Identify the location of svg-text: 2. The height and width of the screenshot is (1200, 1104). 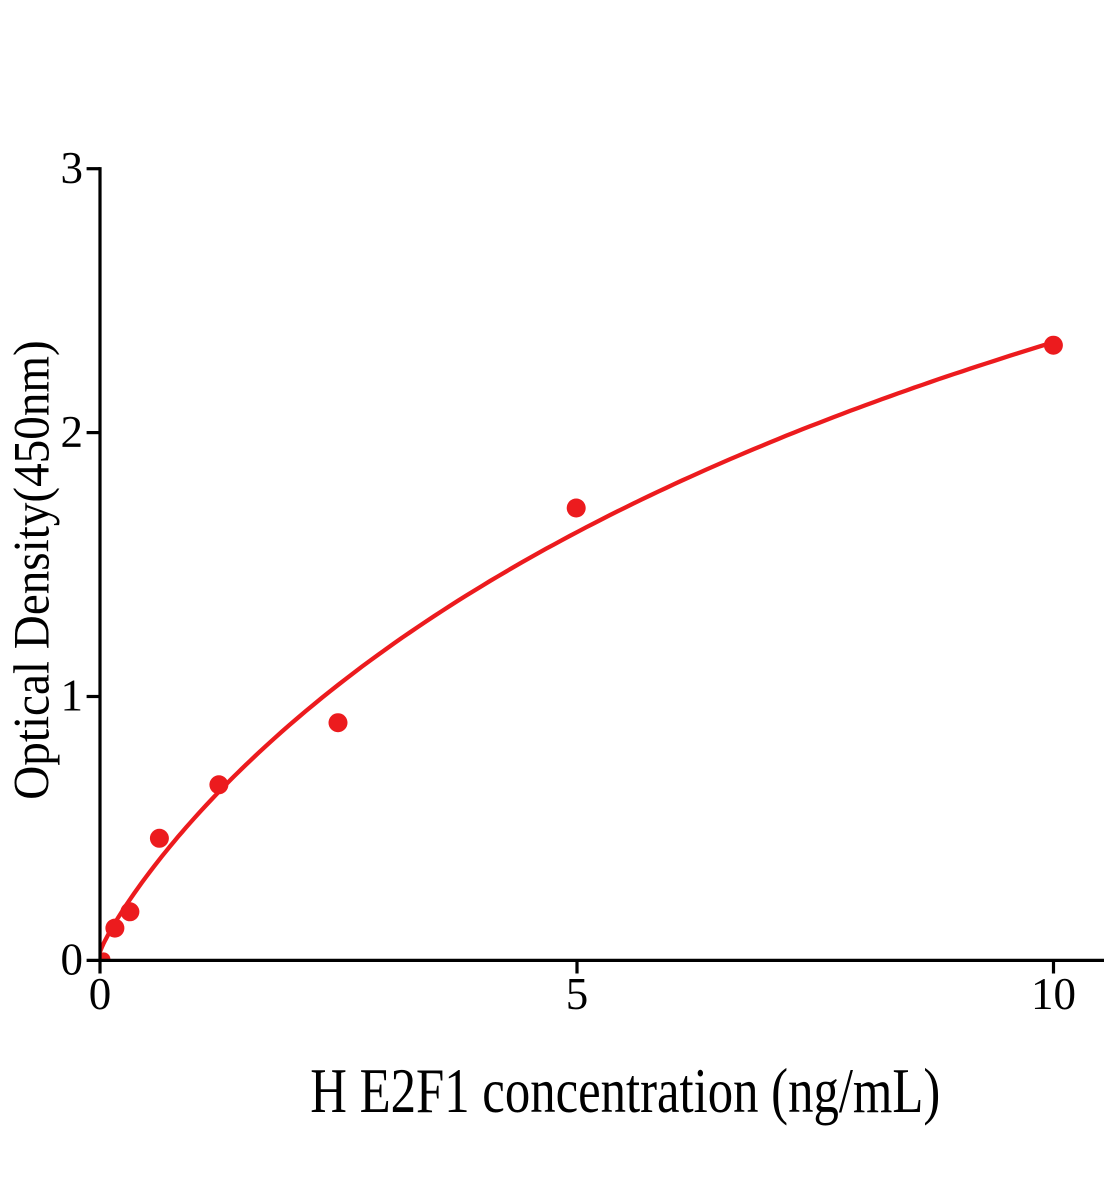
(72, 432).